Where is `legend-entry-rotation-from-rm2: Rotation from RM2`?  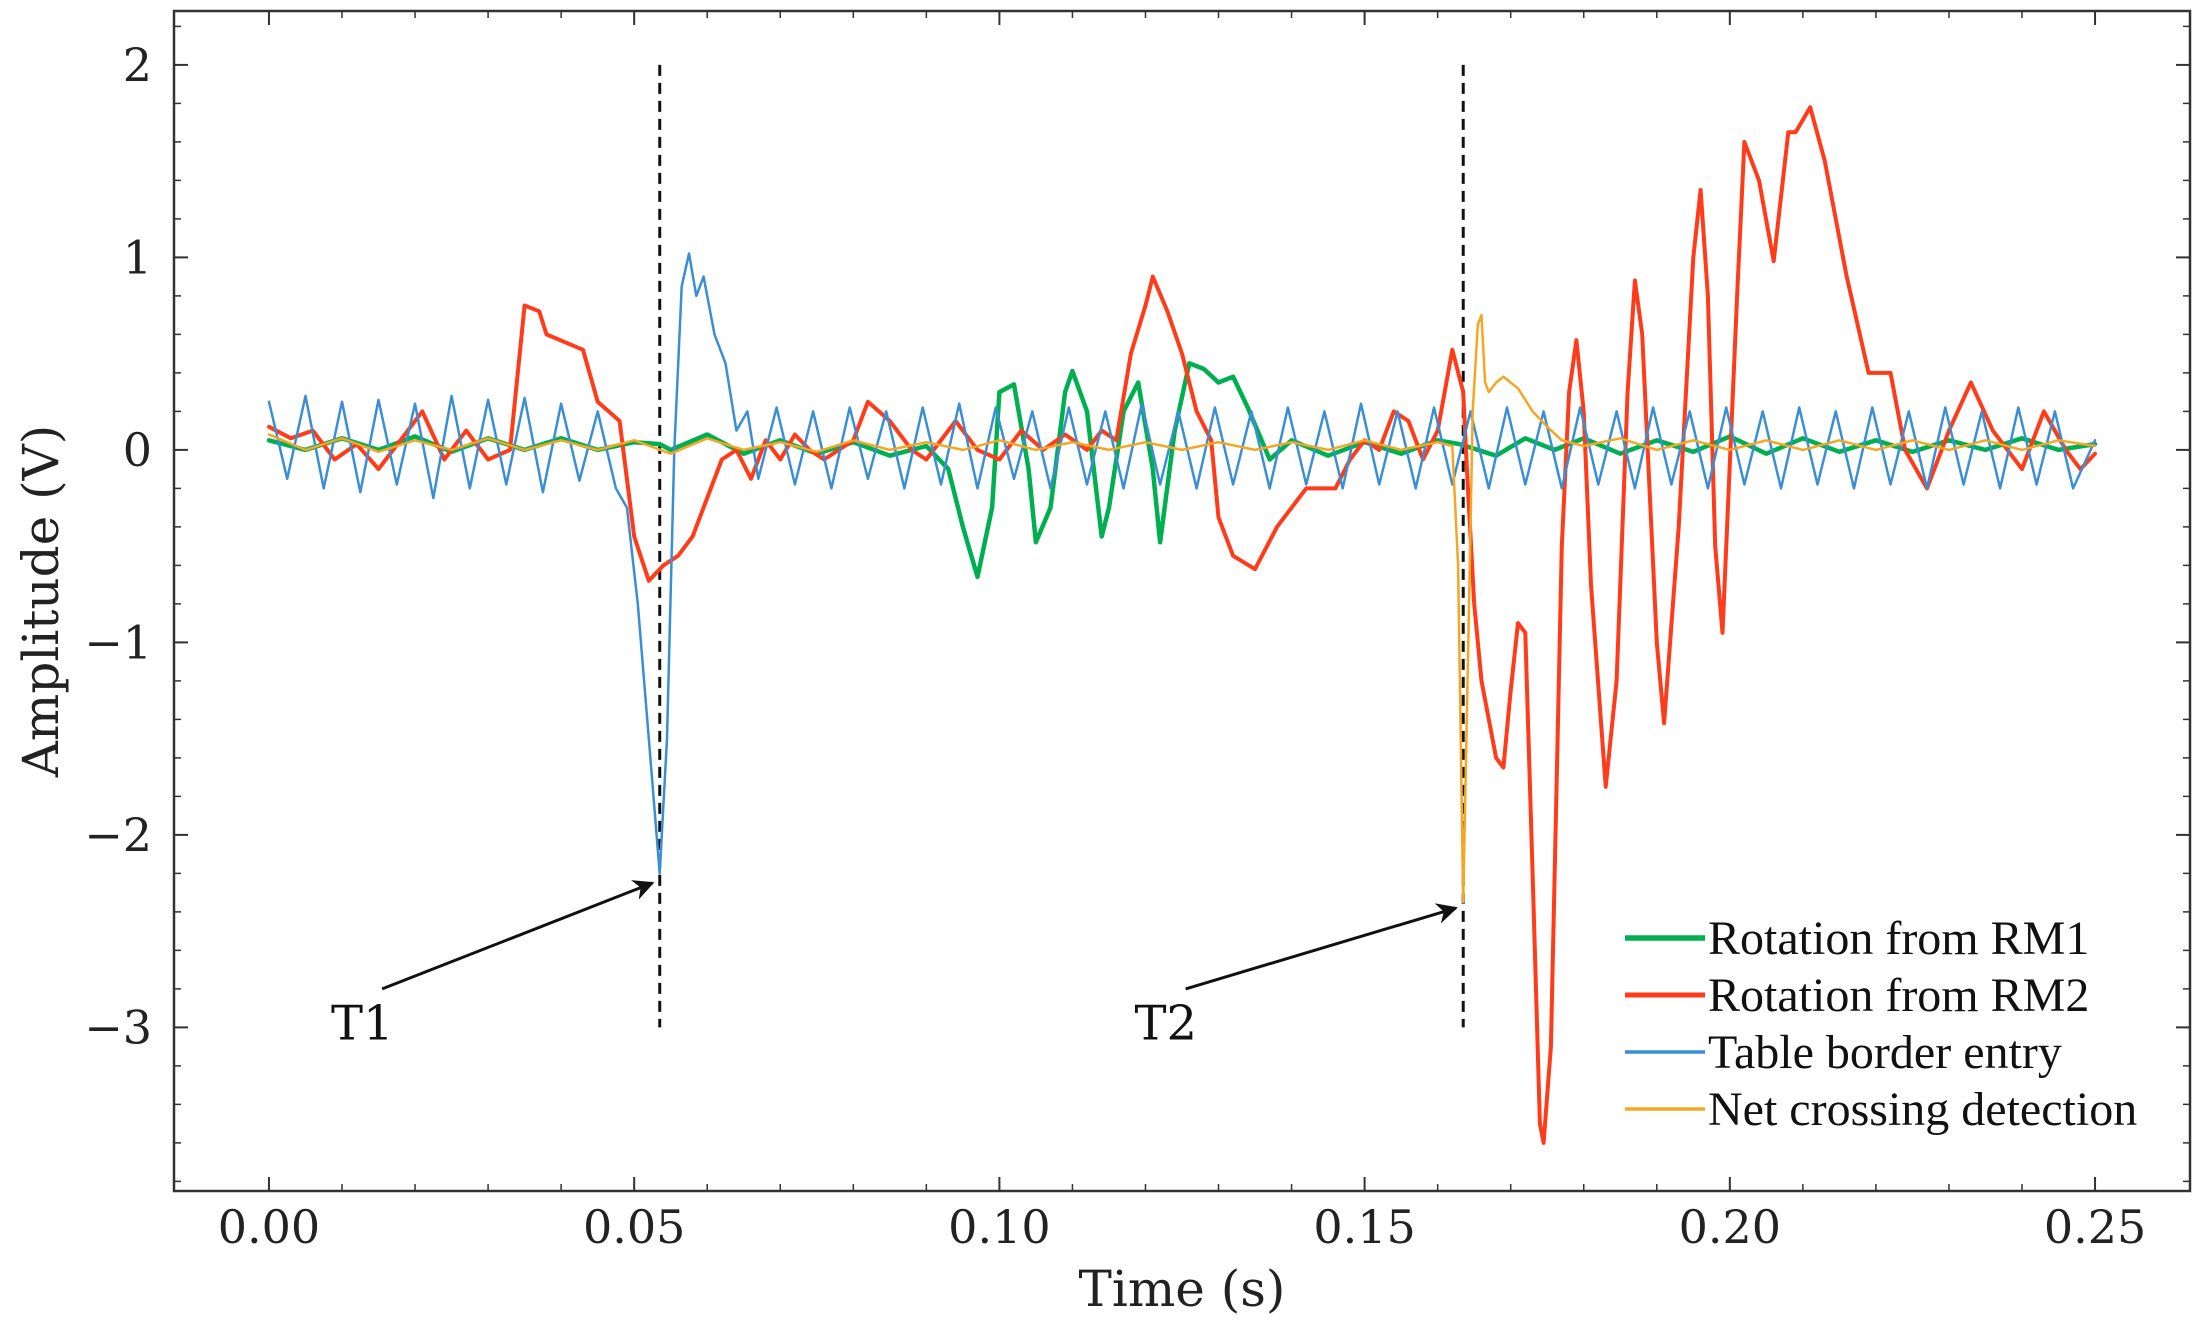
legend-entry-rotation-from-rm2: Rotation from RM2 is located at coordinates (1898, 995).